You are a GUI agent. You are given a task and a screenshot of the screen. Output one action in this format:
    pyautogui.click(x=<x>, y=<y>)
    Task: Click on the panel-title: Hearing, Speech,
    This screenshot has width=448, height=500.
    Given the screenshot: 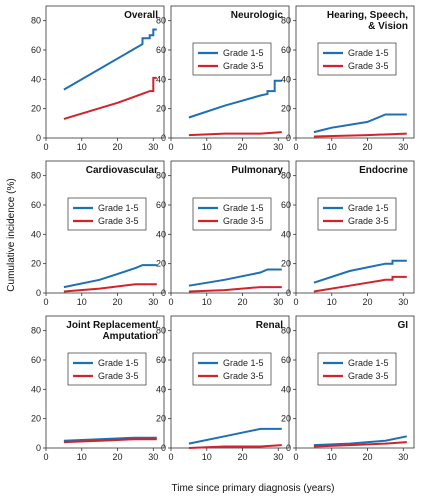 What is the action you would take?
    pyautogui.click(x=367, y=15)
    